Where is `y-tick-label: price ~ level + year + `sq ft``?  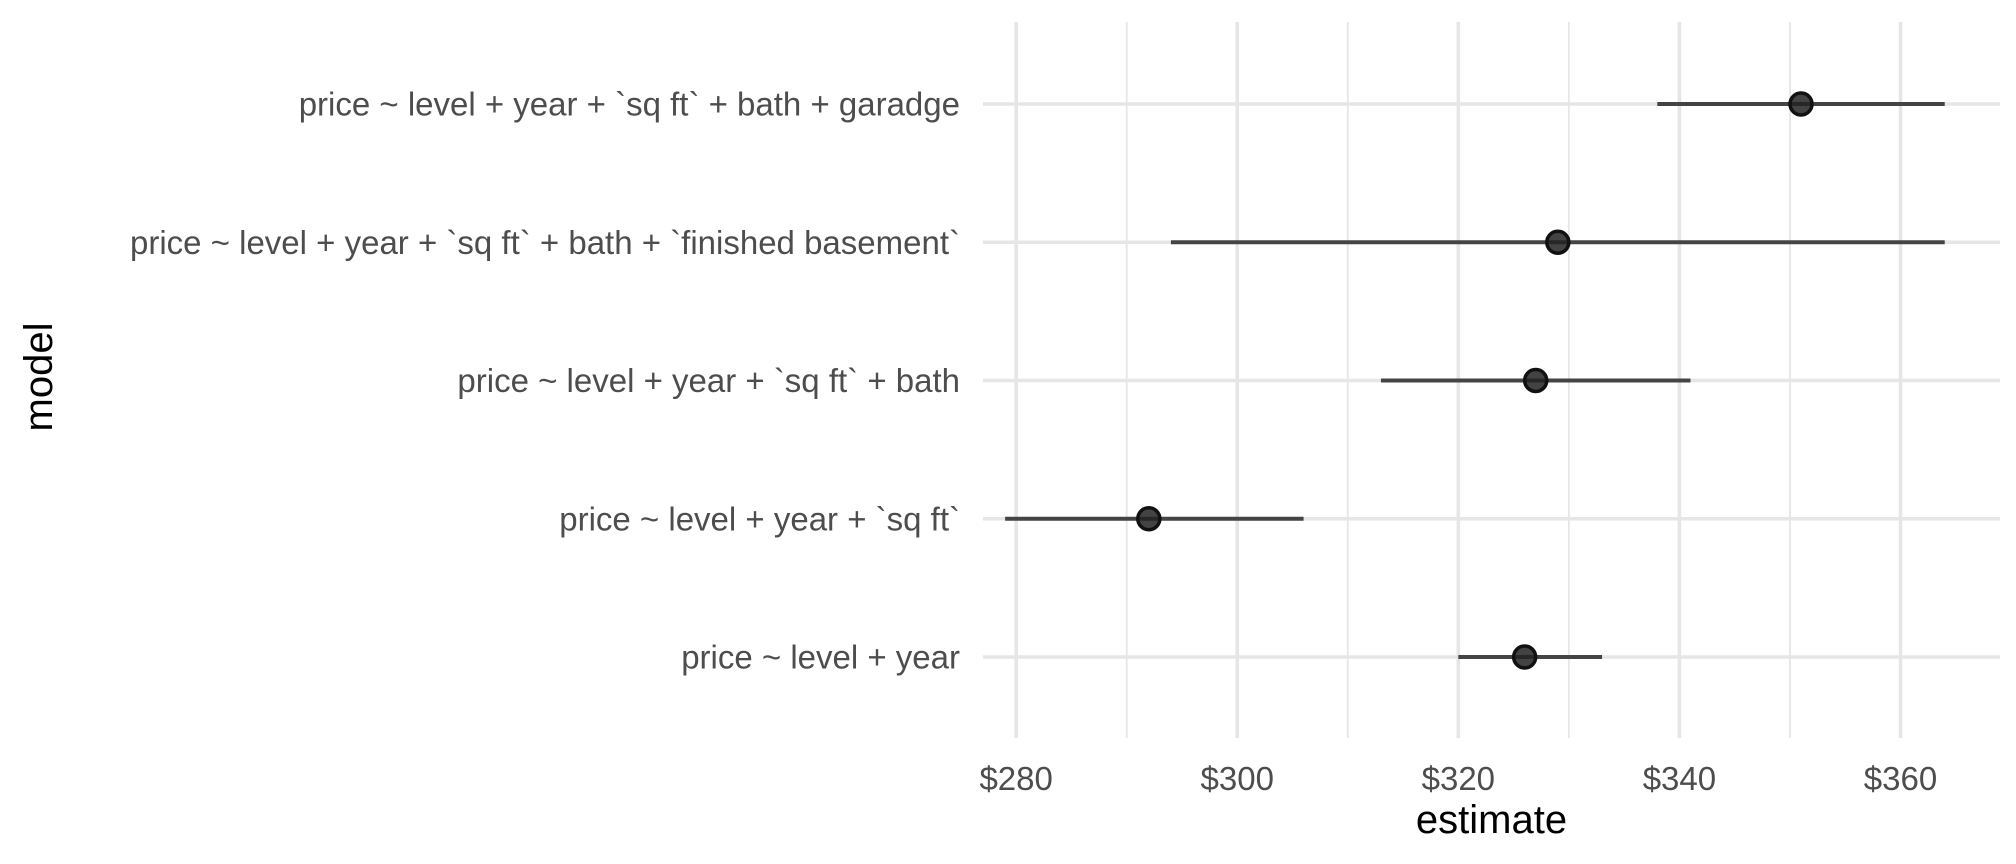
y-tick-label: price ~ level + year + `sq ft` is located at coordinates (759, 518).